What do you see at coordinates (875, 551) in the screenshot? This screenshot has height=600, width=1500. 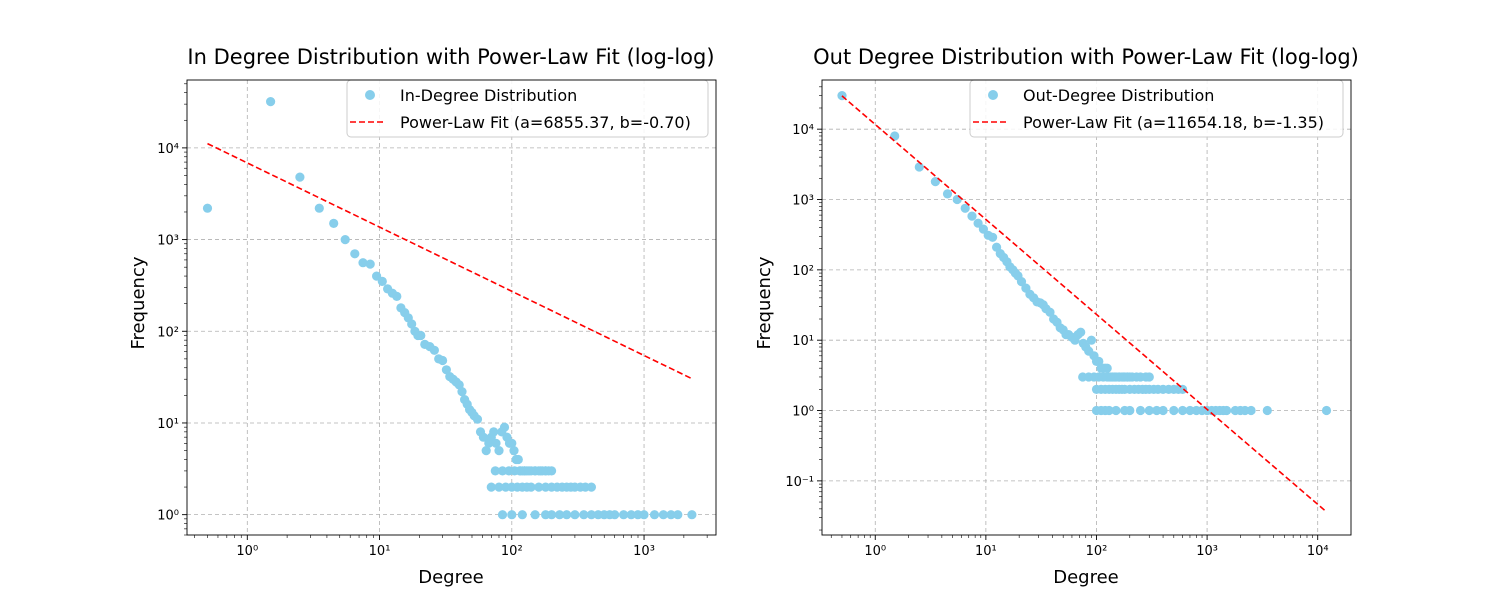 I see `x-tick-label: 10⁰` at bounding box center [875, 551].